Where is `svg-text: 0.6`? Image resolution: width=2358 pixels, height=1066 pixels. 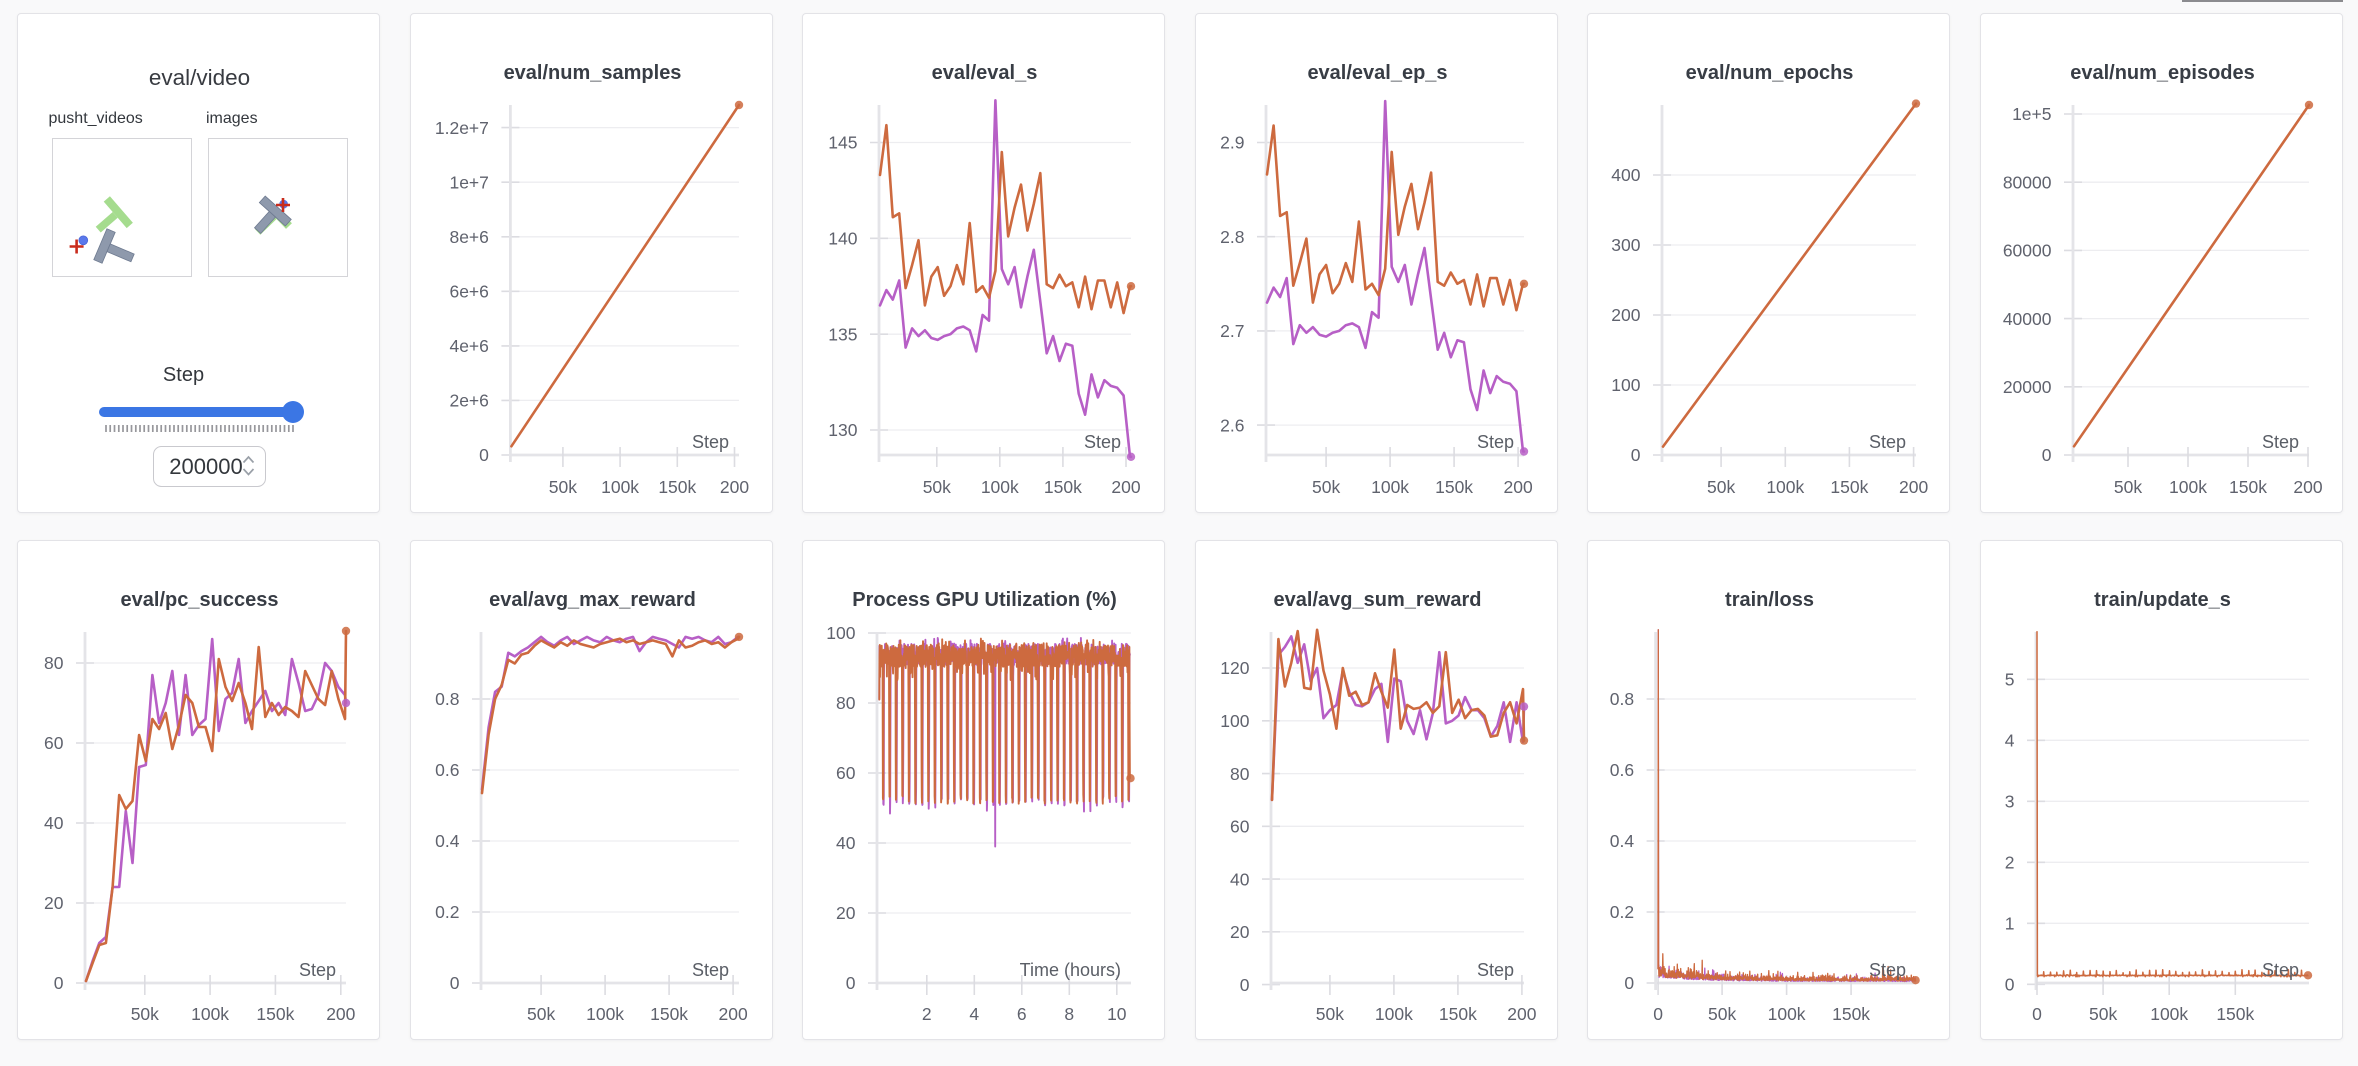 svg-text: 0.6 is located at coordinates (447, 770).